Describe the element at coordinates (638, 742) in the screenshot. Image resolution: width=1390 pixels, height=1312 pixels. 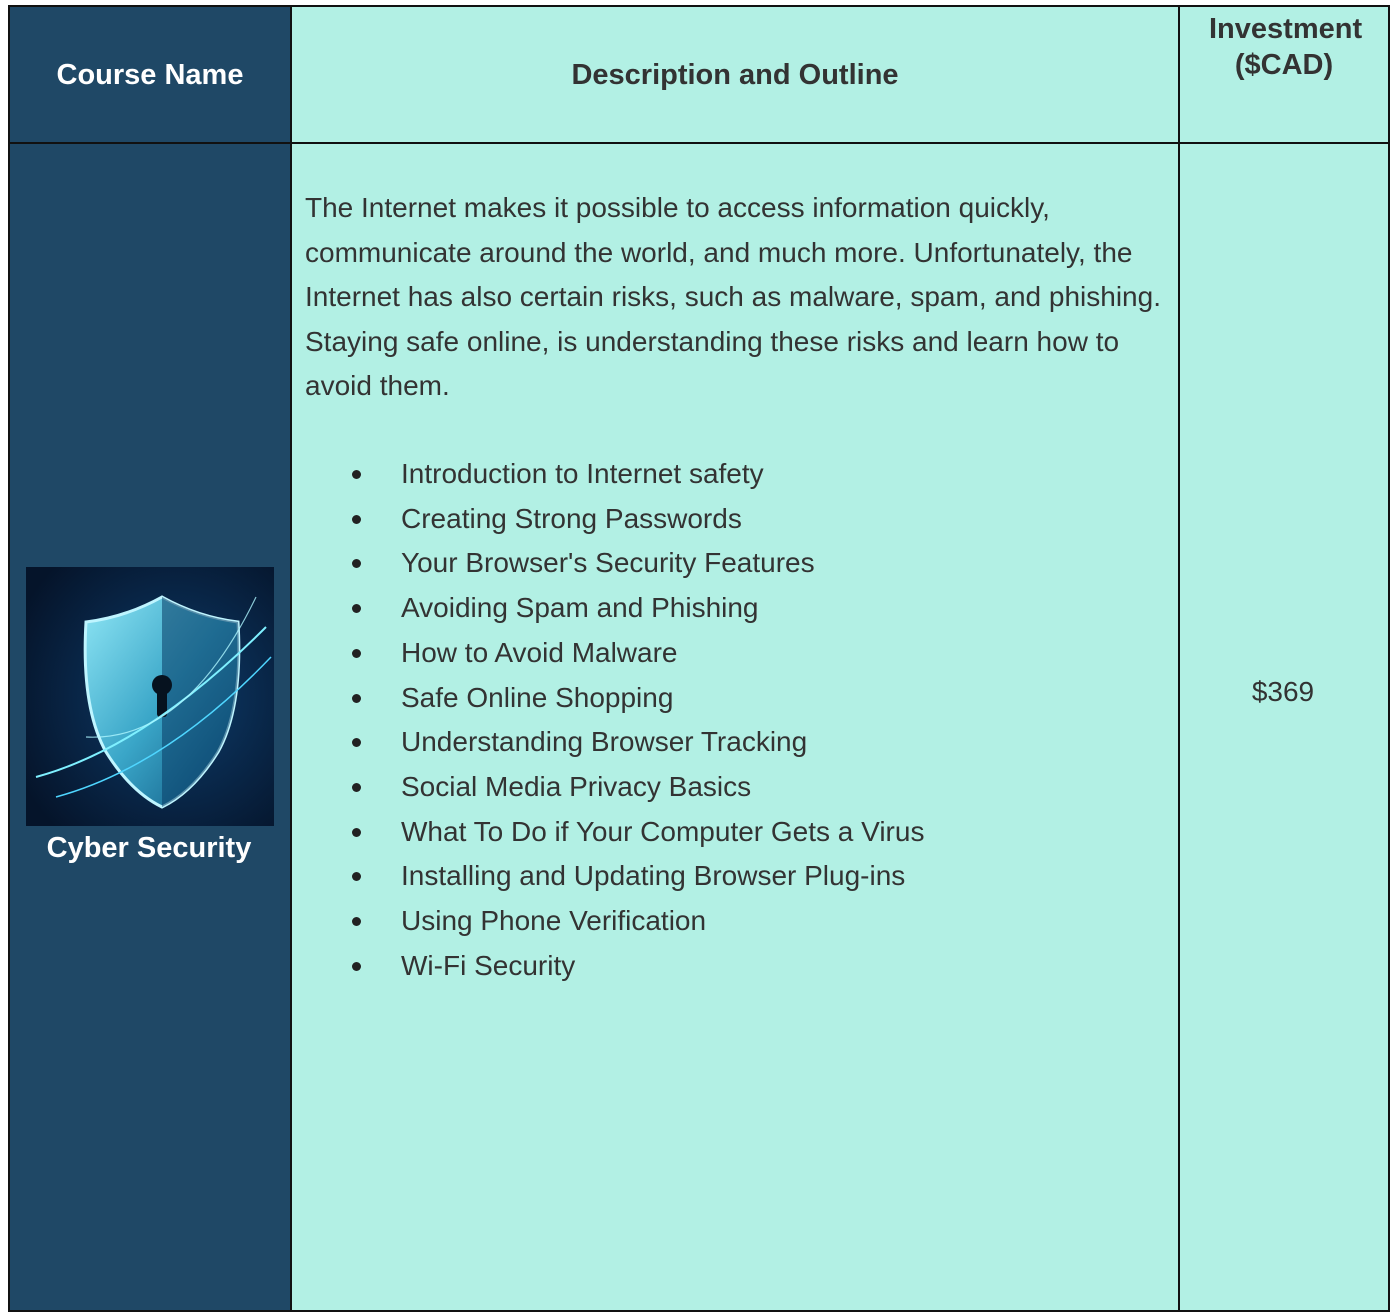
I see `outline-item: Understanding Browser Tracking` at that location.